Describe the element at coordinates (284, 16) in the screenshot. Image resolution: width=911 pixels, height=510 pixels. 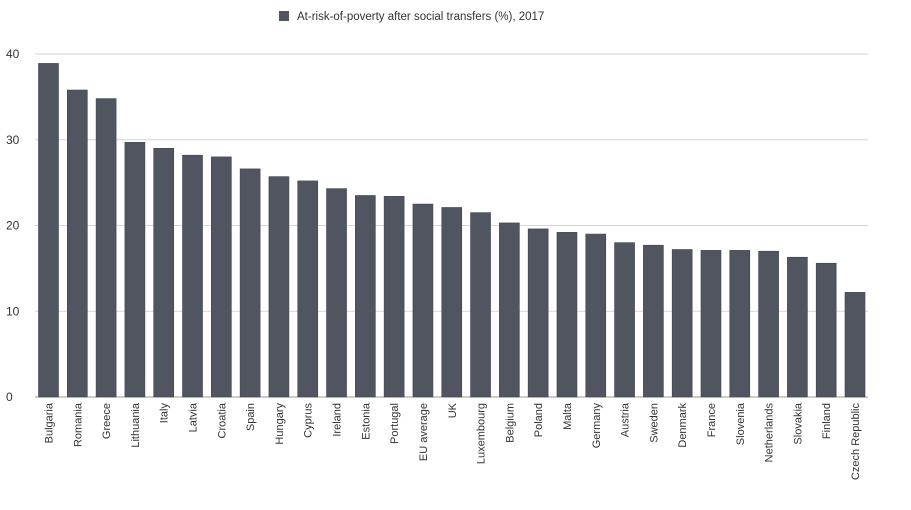
I see `legend-swatch` at that location.